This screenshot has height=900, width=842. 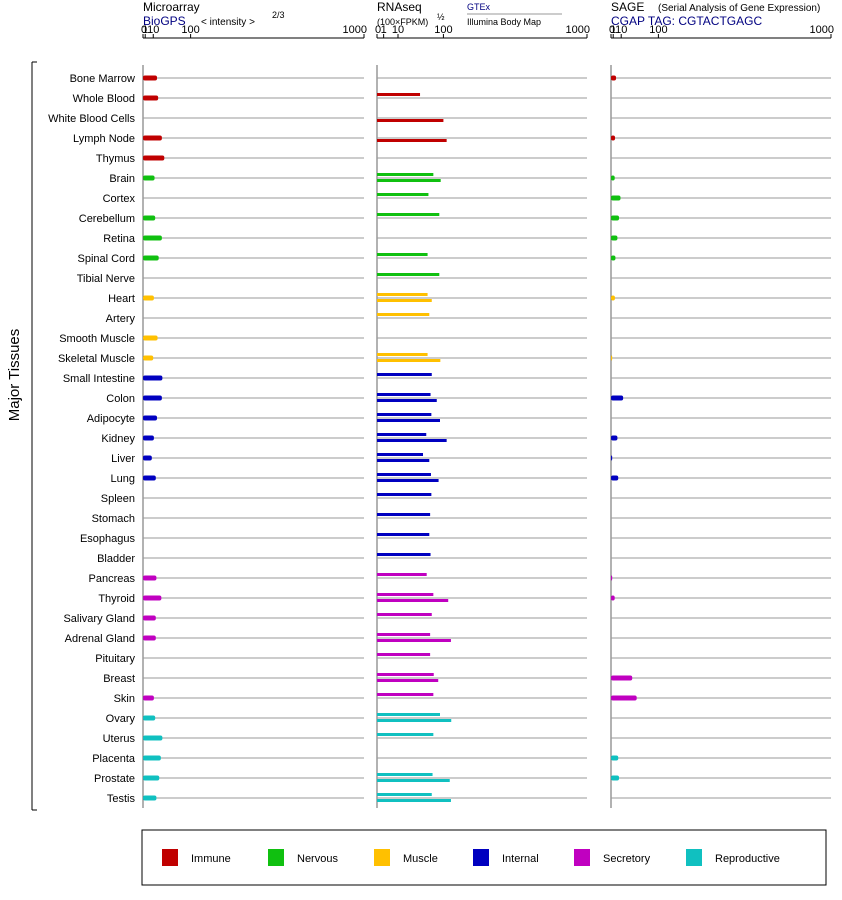 What do you see at coordinates (123, 459) in the screenshot?
I see `tissue-label: Liver` at bounding box center [123, 459].